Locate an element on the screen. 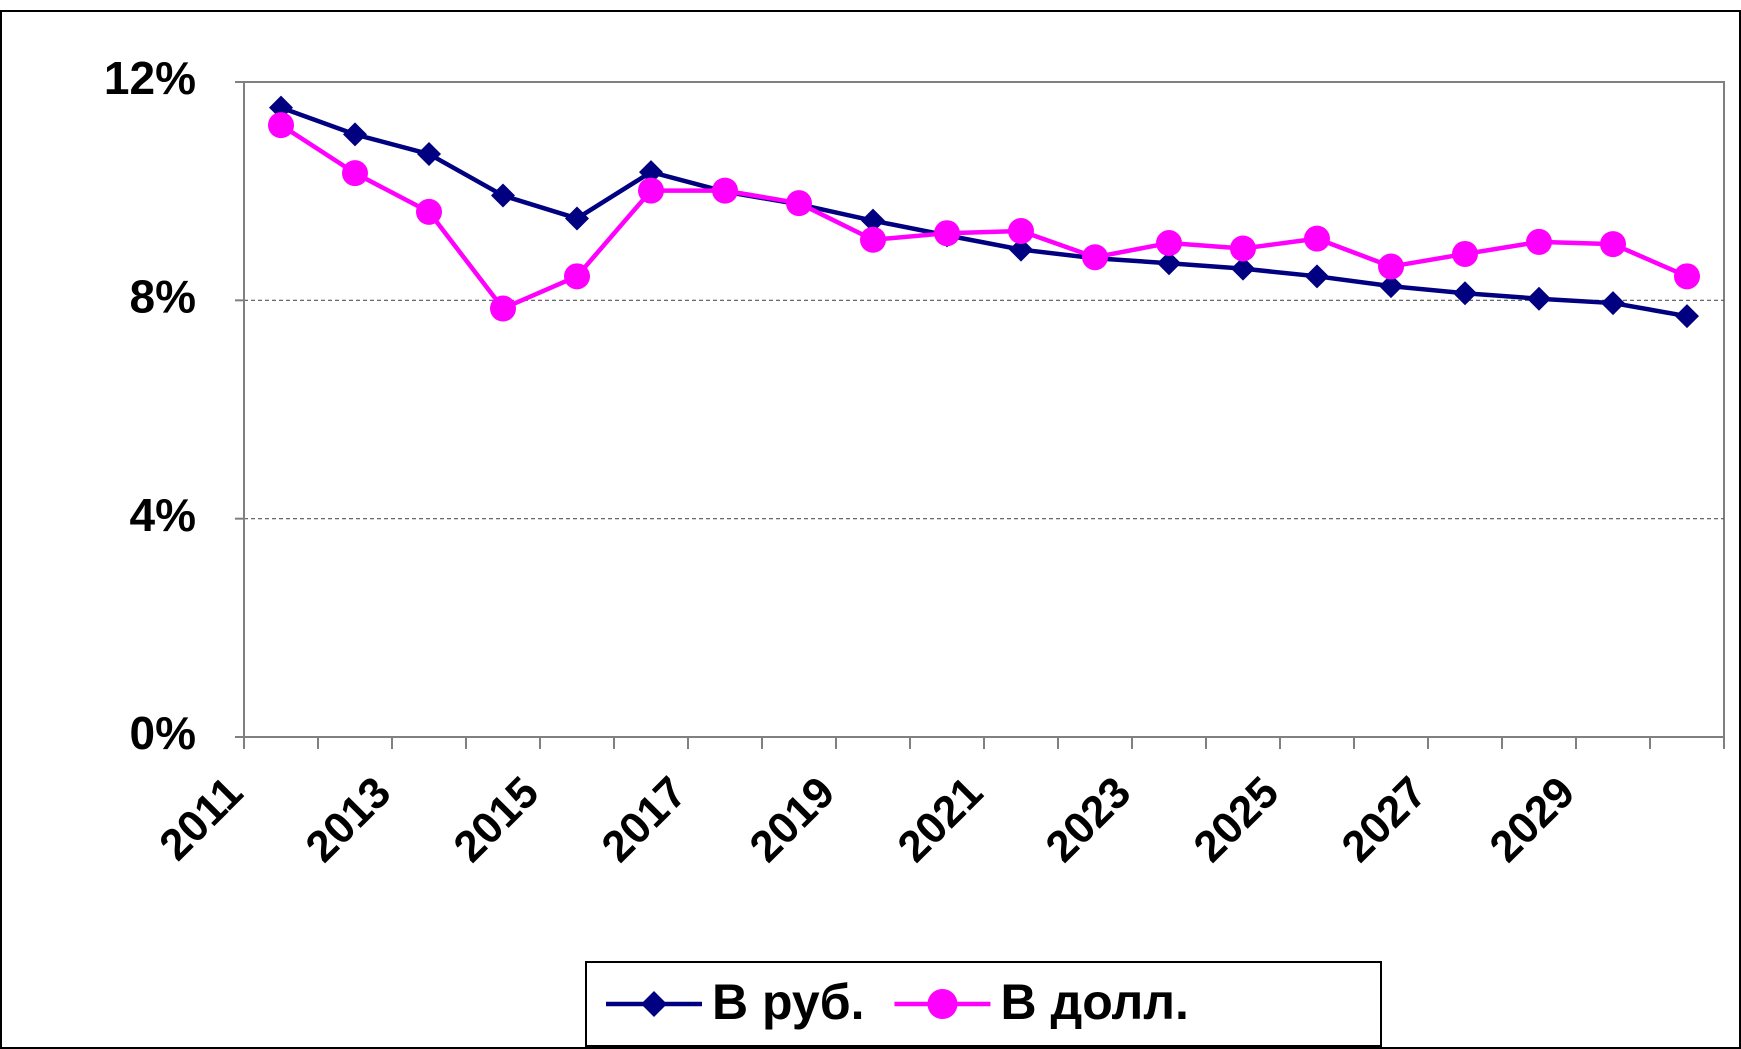 The height and width of the screenshot is (1049, 1741). y-tick-label: 4% is located at coordinates (163, 515).